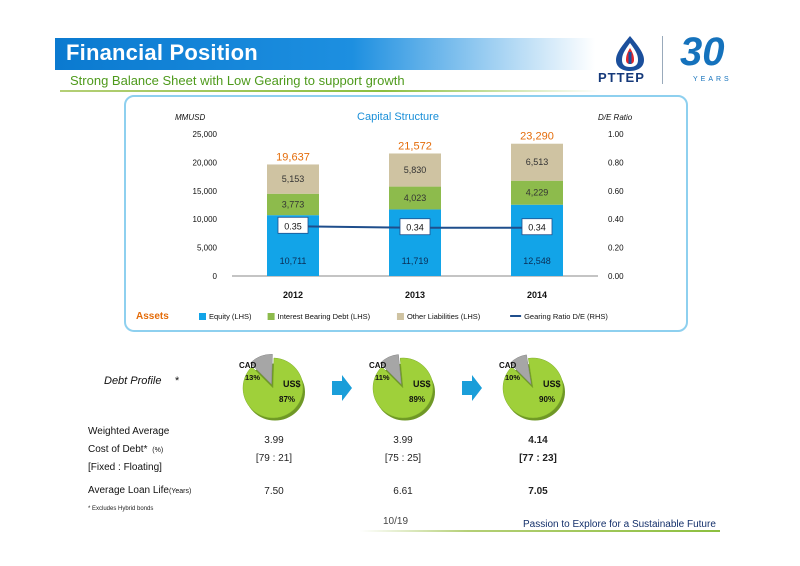 The height and width of the screenshot is (566, 800). I want to click on brand-name: PTTEP, so click(621, 77).